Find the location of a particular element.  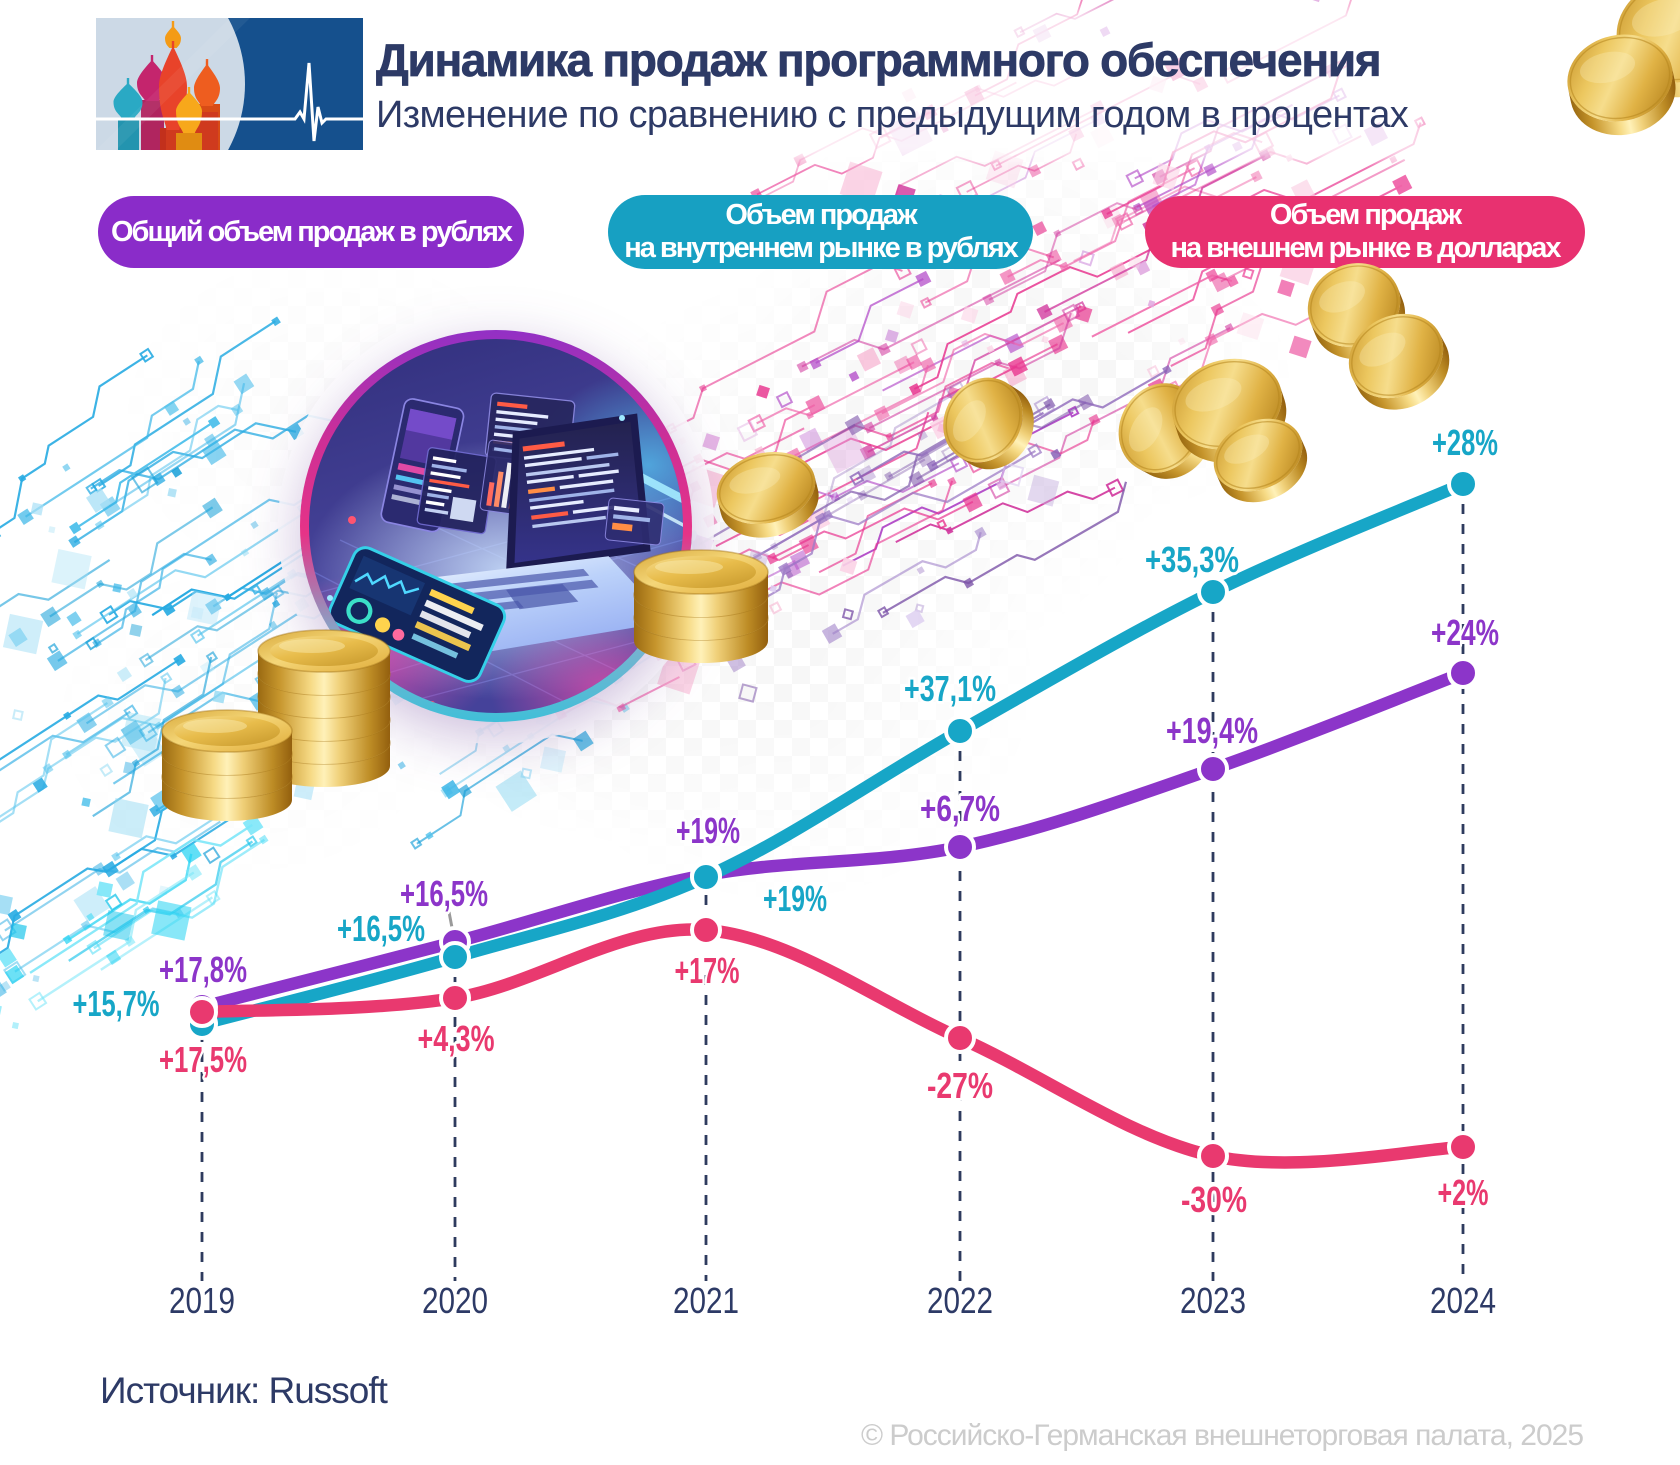

svg-text: 2019 is located at coordinates (202, 1300).